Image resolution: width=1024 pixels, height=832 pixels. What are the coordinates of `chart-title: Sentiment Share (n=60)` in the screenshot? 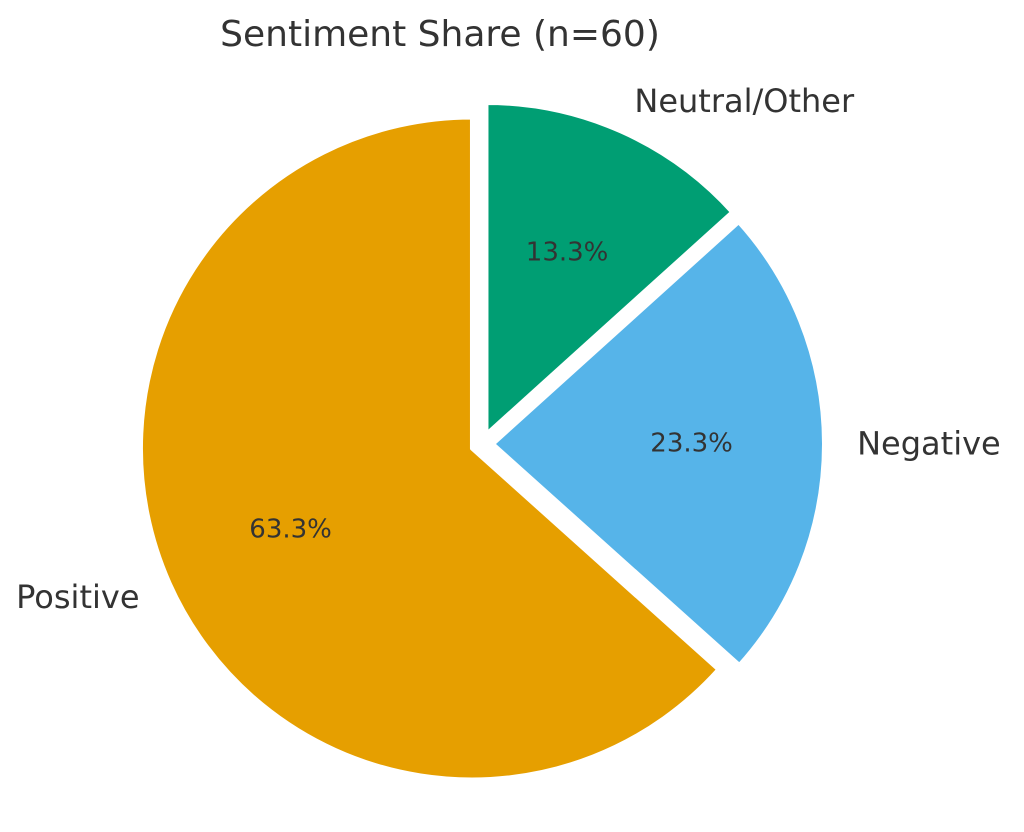 It's located at (440, 34).